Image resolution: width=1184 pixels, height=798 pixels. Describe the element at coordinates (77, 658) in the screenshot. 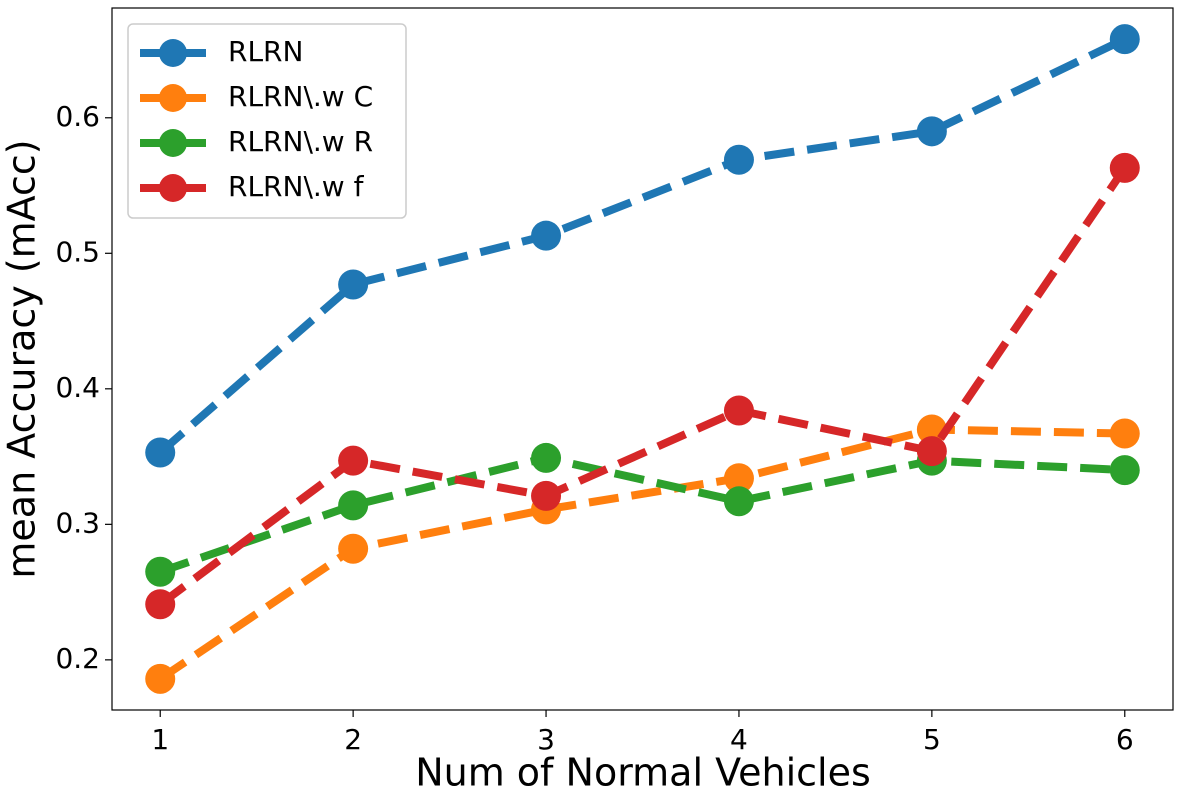

I see `y-tick-label: 0.2` at that location.